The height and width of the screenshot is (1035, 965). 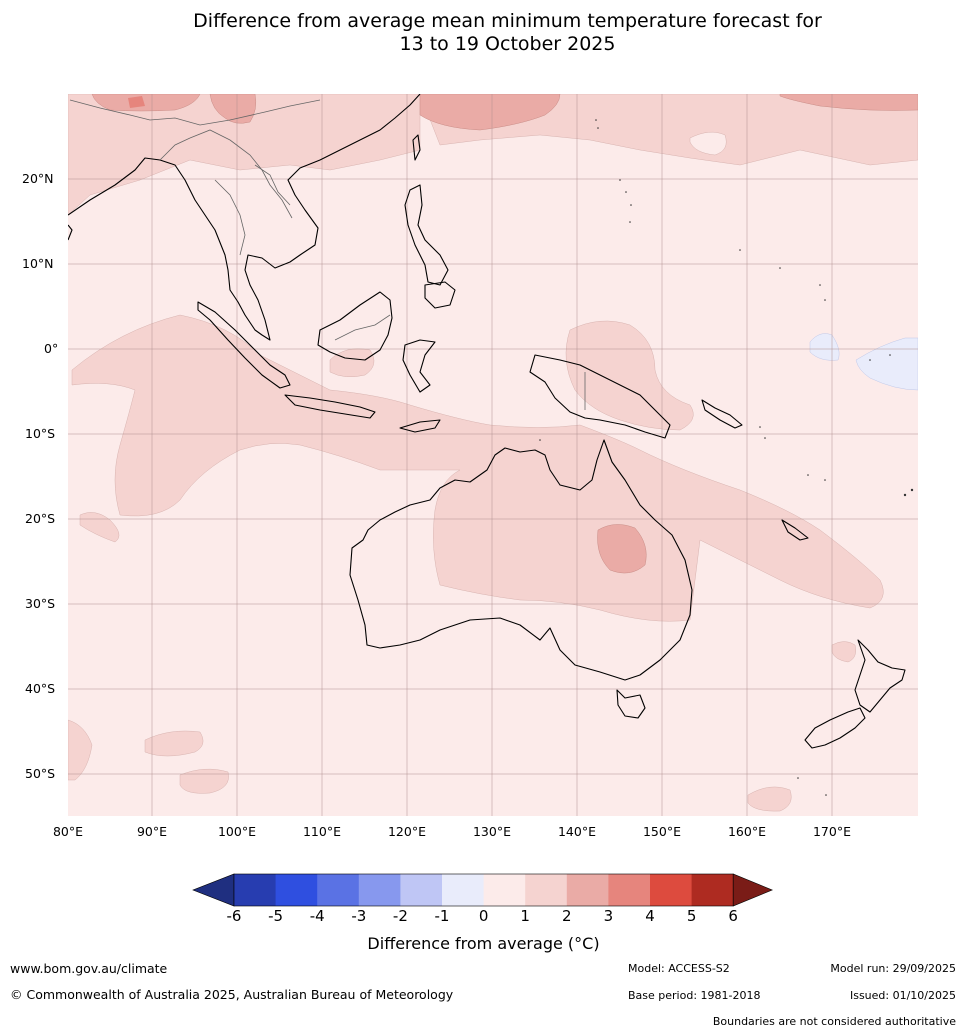 I want to click on border-indochina, so click(x=226, y=174).